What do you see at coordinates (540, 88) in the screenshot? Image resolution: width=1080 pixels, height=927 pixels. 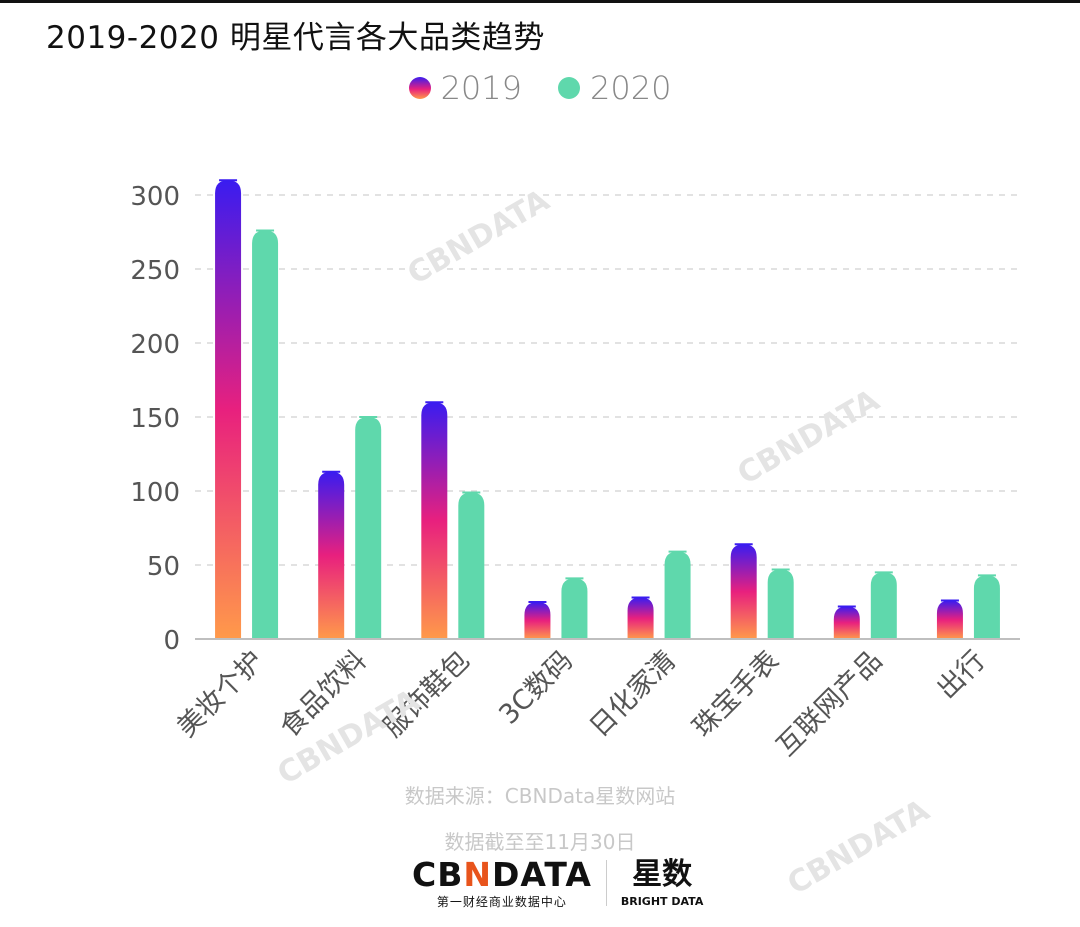 I see `chart-legend: 2019 2020` at bounding box center [540, 88].